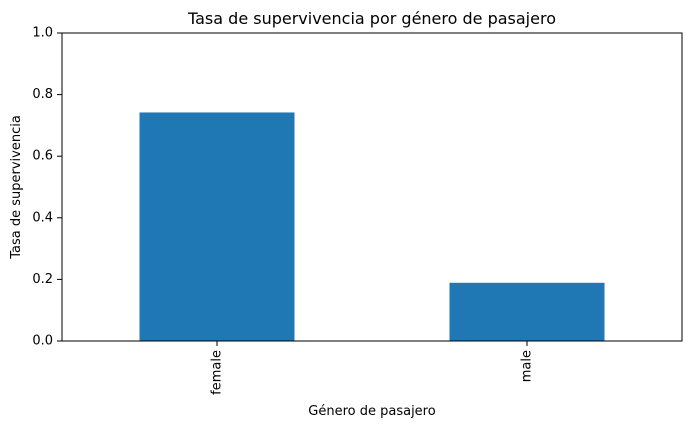  Describe the element at coordinates (42, 33) in the screenshot. I see `y-tick-label-1.0: 1.0` at that location.